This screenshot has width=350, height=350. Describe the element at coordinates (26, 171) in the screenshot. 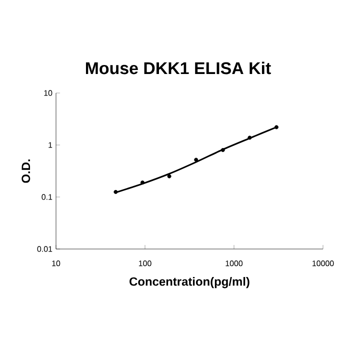

I see `y-axis-title: O.D.` at that location.